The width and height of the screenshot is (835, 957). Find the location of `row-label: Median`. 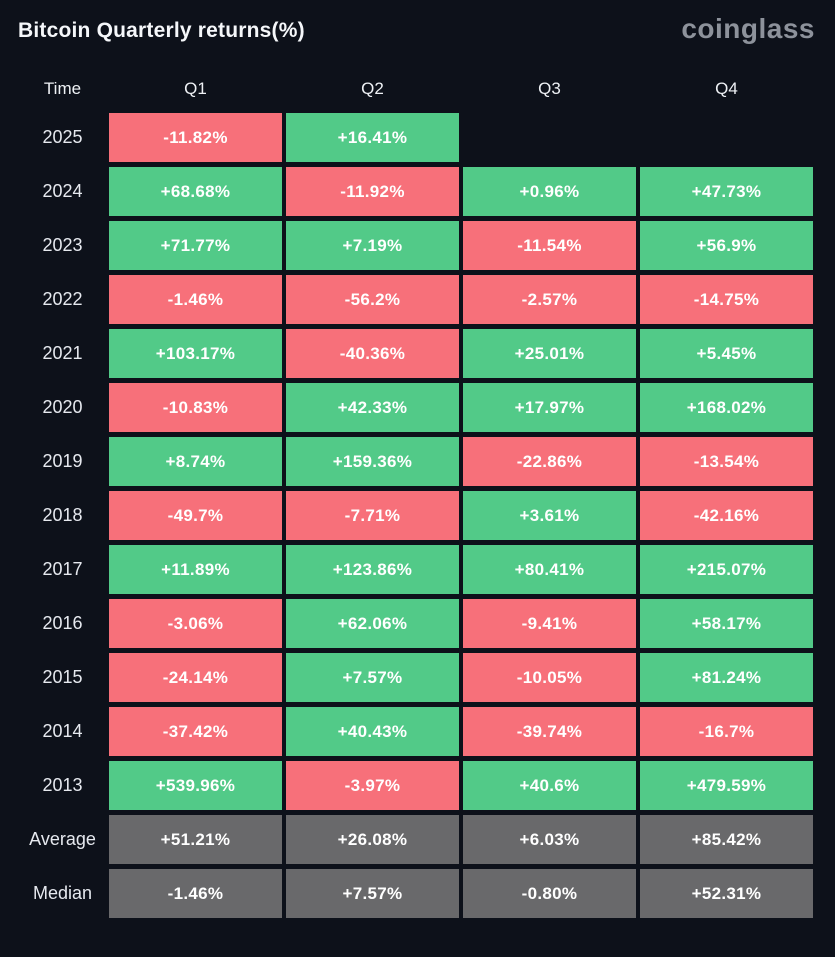

row-label: Median is located at coordinates (62, 893).